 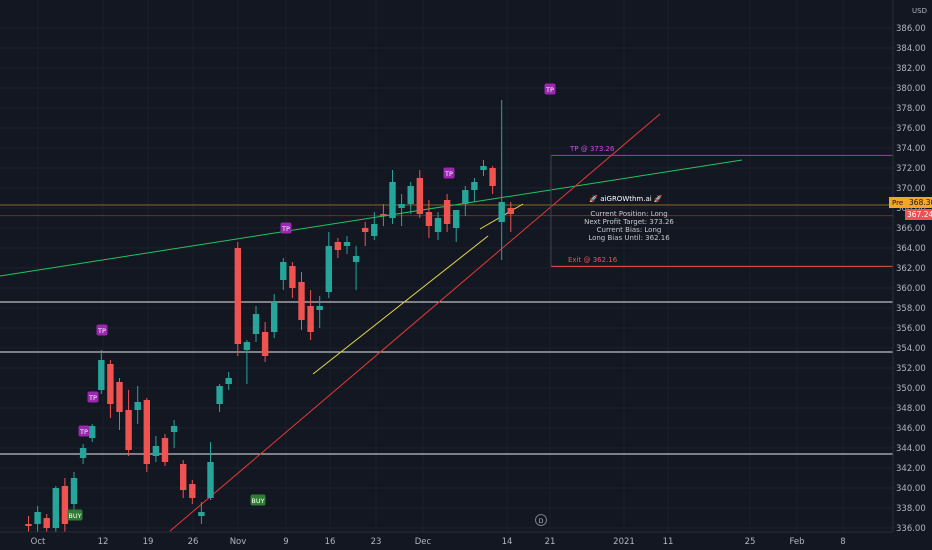 I want to click on price-axis: USD, so click(x=912, y=266).